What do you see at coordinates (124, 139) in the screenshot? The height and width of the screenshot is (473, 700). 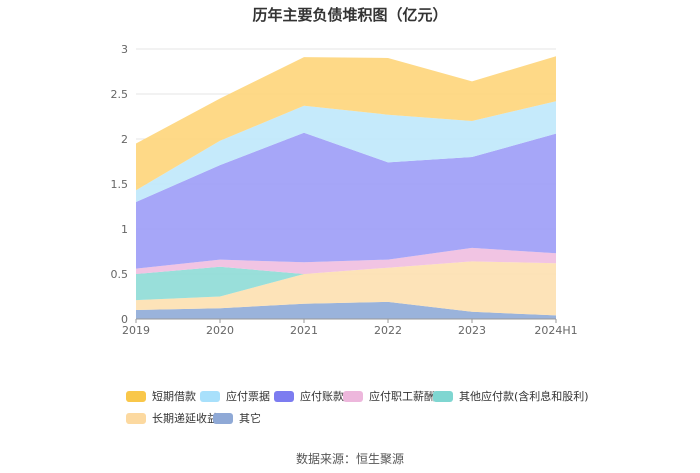 I see `y-tick-label: 2` at bounding box center [124, 139].